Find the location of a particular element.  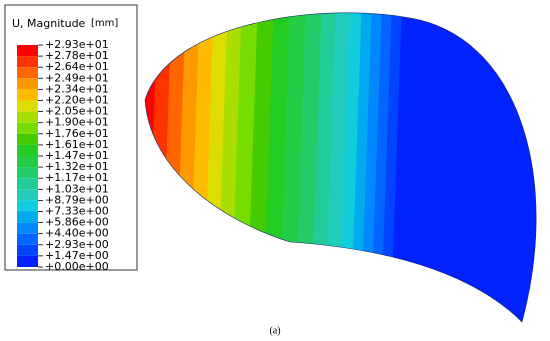

legend-label: +1.90e+01 is located at coordinates (77, 122).